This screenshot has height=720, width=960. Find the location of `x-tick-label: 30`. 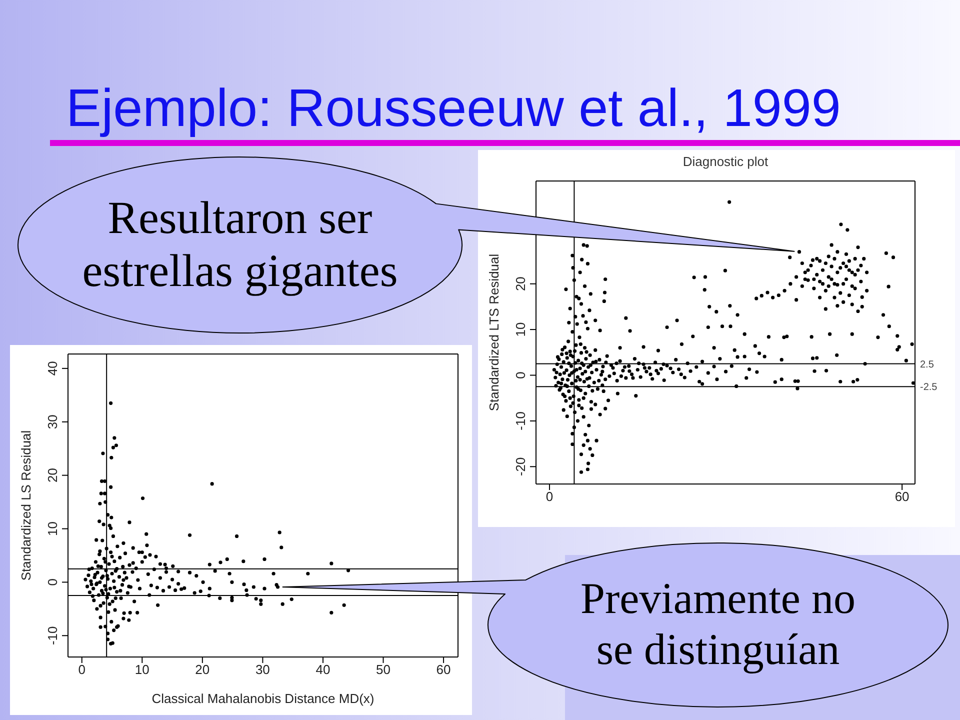

x-tick-label: 30 is located at coordinates (262, 670).